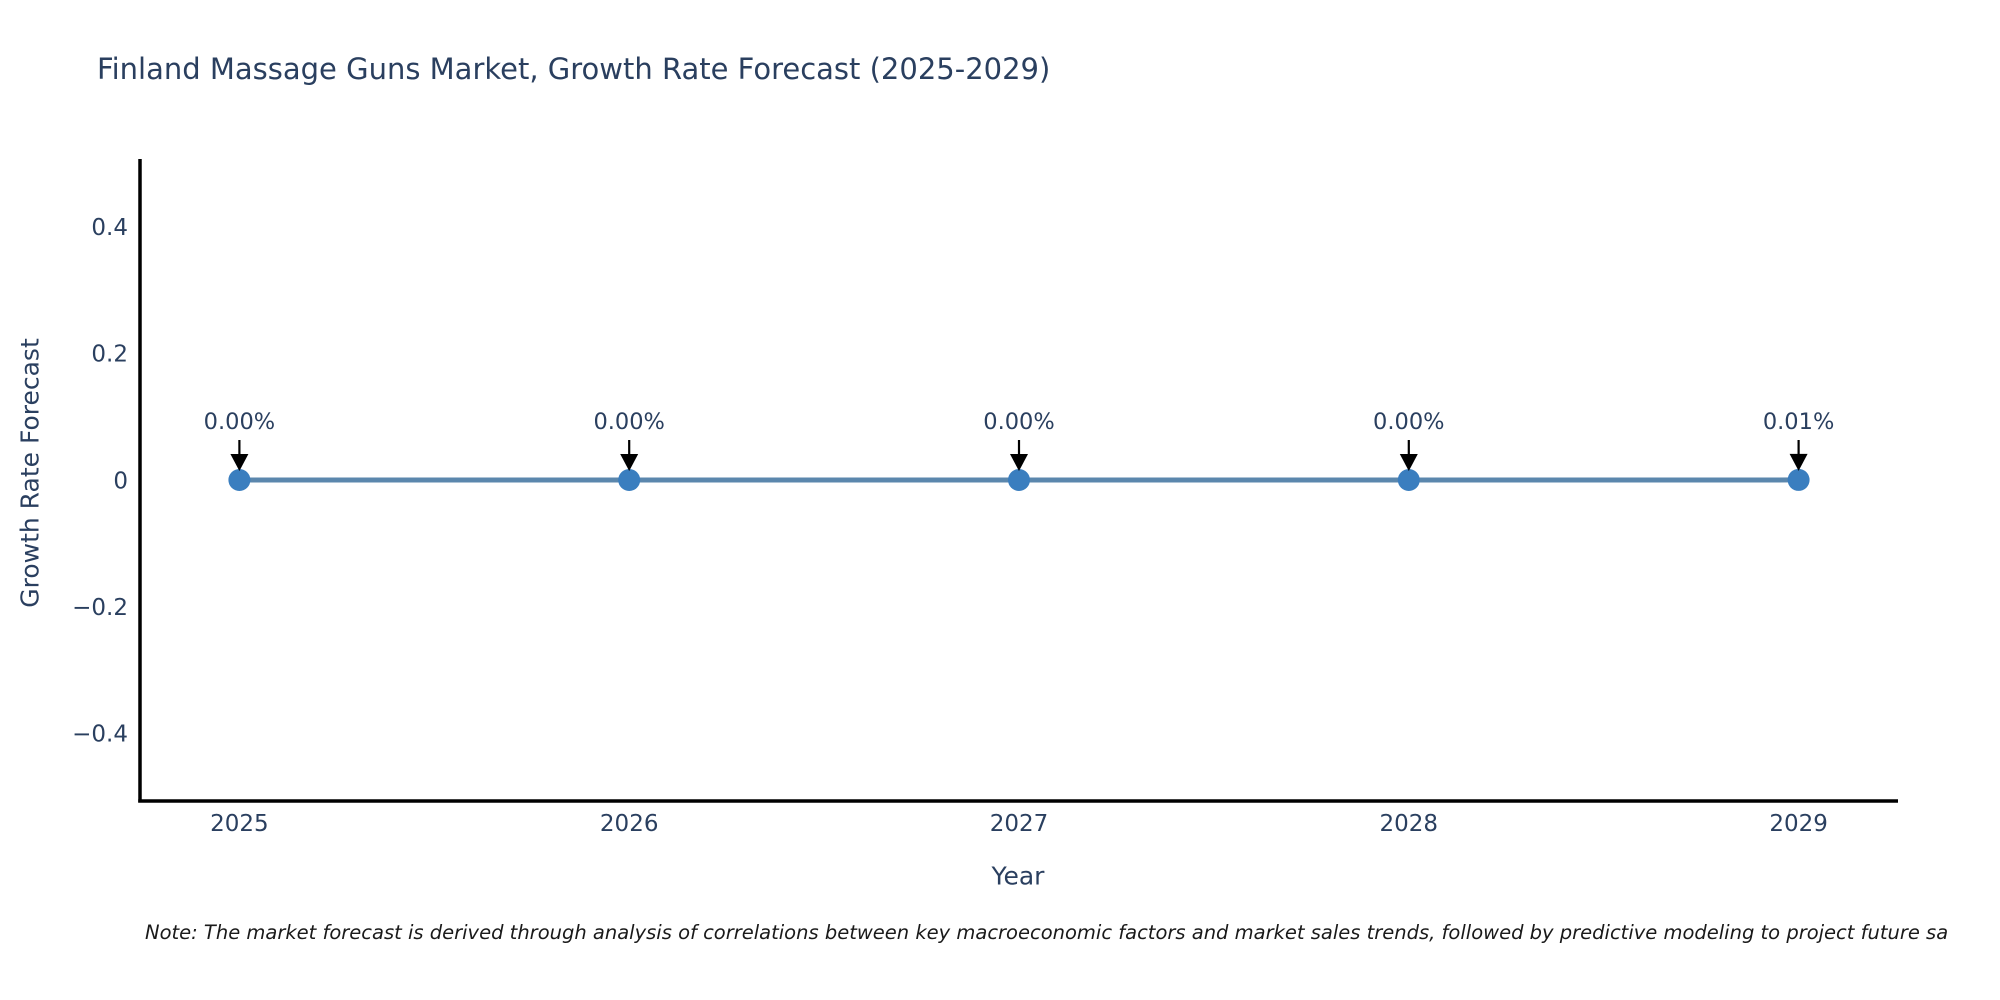 The height and width of the screenshot is (1000, 2000). Describe the element at coordinates (1798, 422) in the screenshot. I see `point-value-label: 0.01%` at that location.